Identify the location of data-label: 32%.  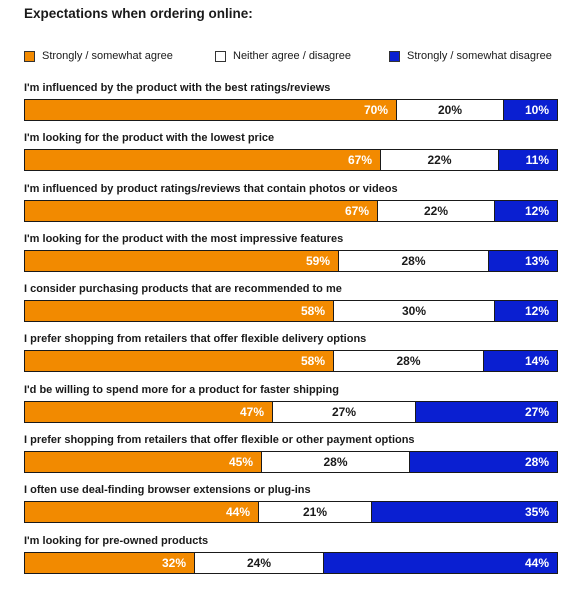
(173, 562).